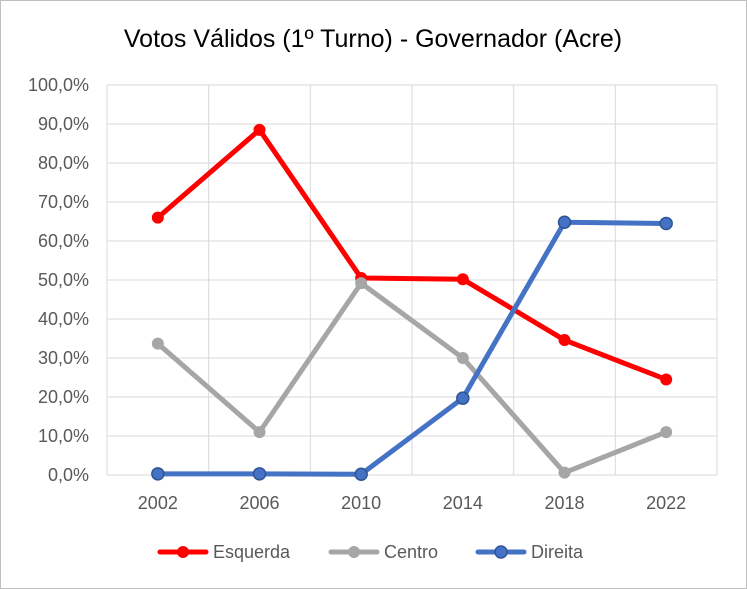  Describe the element at coordinates (63, 358) in the screenshot. I see `y-tick-label: 30,0%` at that location.